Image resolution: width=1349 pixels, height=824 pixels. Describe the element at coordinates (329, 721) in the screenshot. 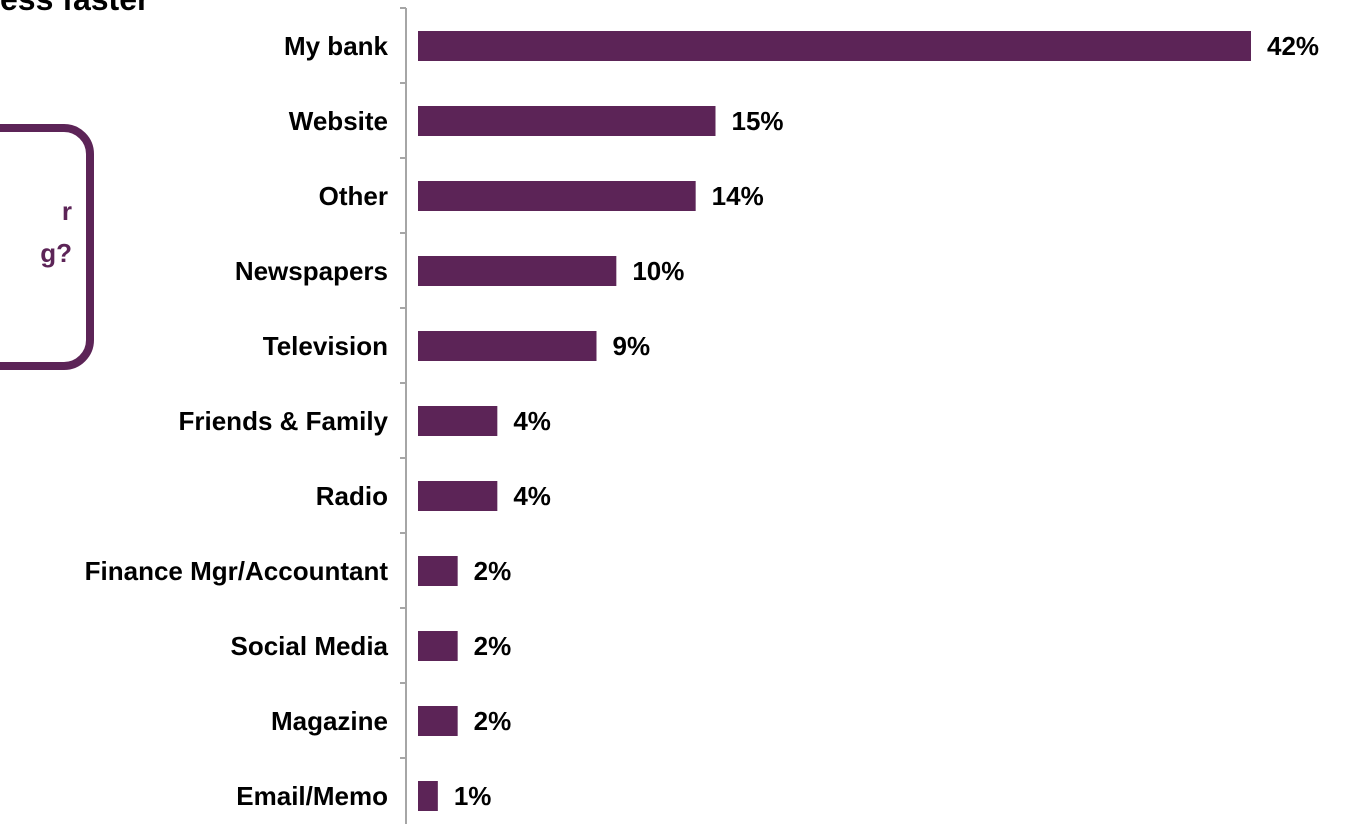

I see `category-label: Magazine` at that location.